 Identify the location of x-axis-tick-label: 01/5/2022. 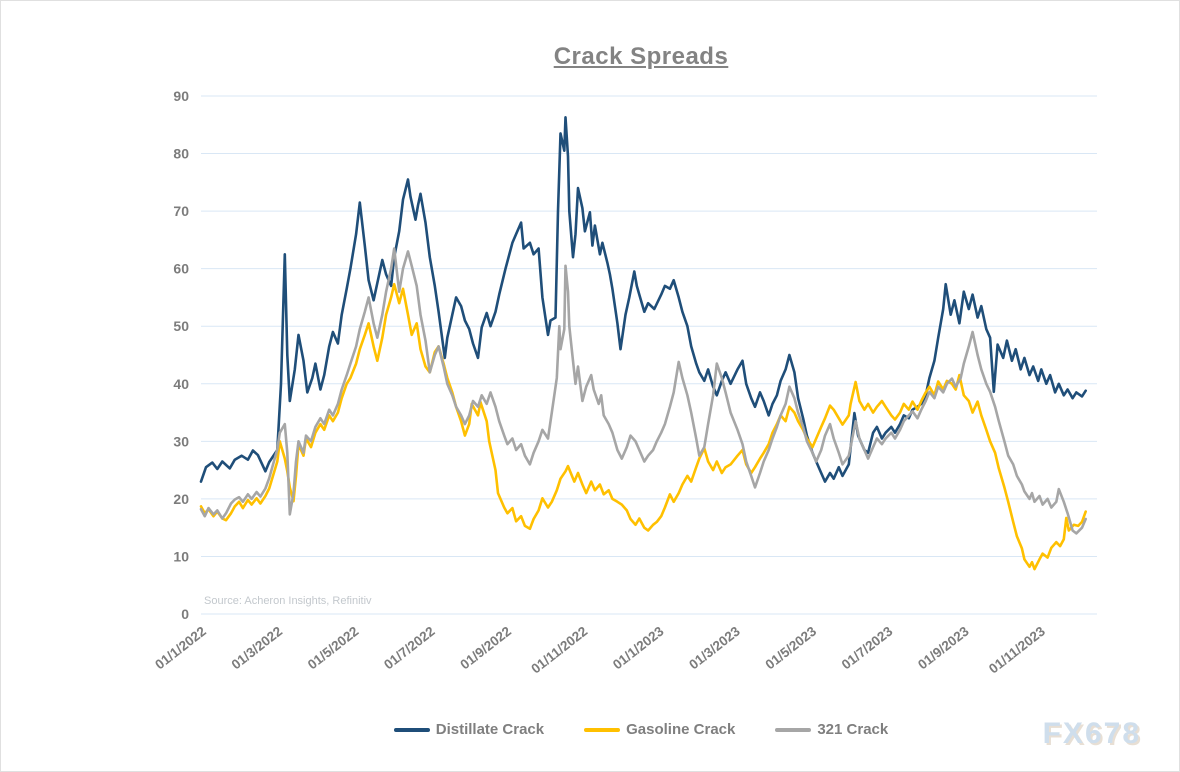
(333, 648).